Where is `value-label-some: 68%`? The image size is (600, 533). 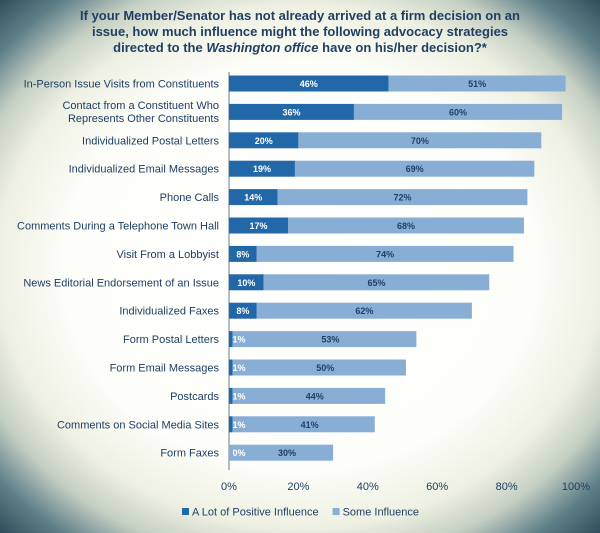 value-label-some: 68% is located at coordinates (406, 226).